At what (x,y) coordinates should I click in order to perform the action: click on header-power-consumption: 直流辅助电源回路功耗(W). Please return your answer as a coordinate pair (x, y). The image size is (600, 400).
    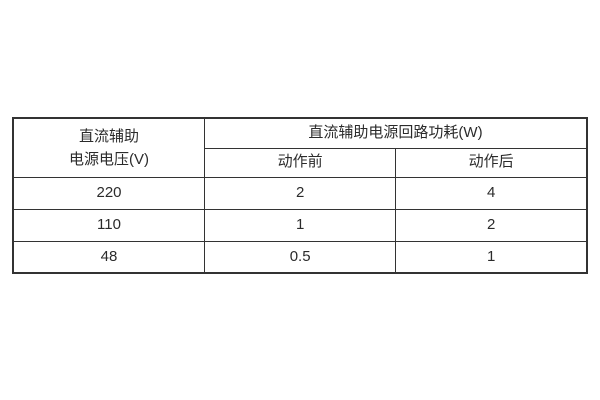
    Looking at the image, I should click on (396, 133).